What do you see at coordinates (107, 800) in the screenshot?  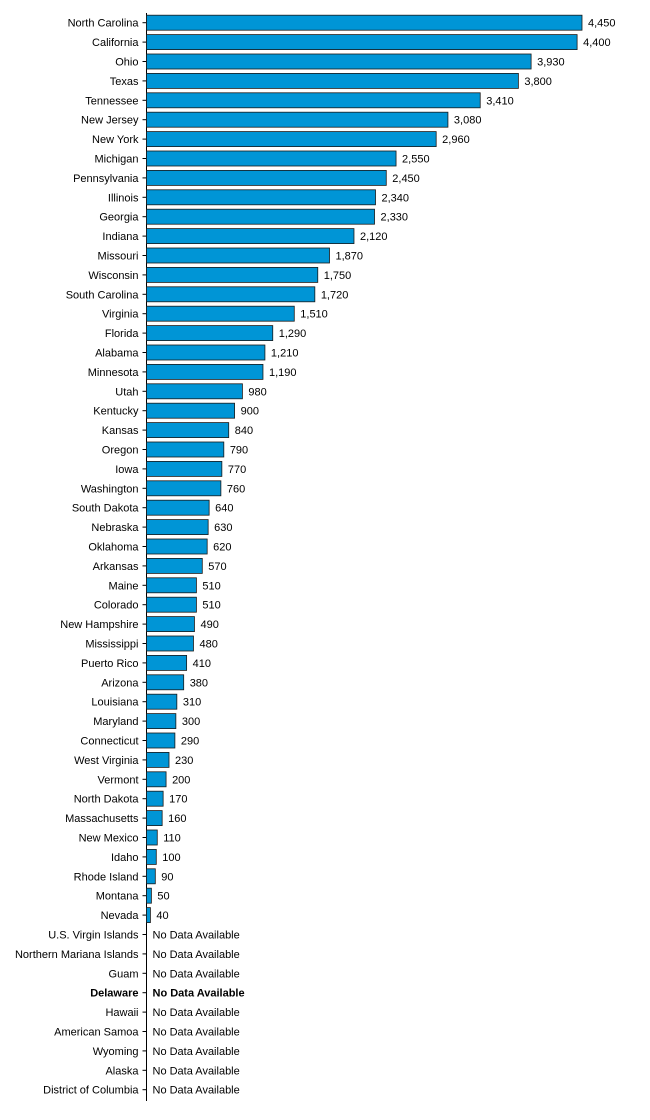 I see `category-label: North Dakota` at bounding box center [107, 800].